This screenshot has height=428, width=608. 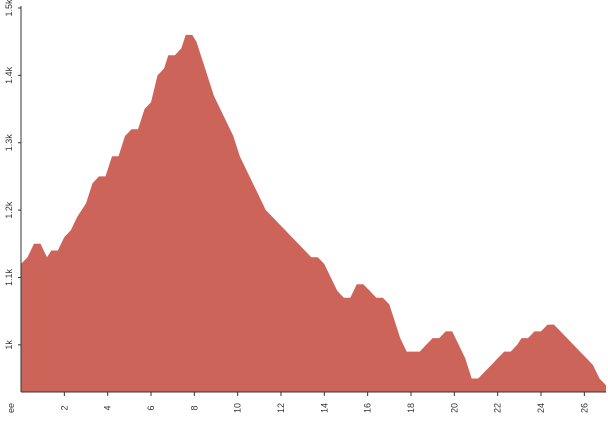 What do you see at coordinates (454, 408) in the screenshot?
I see `x-tick-label: 20` at bounding box center [454, 408].